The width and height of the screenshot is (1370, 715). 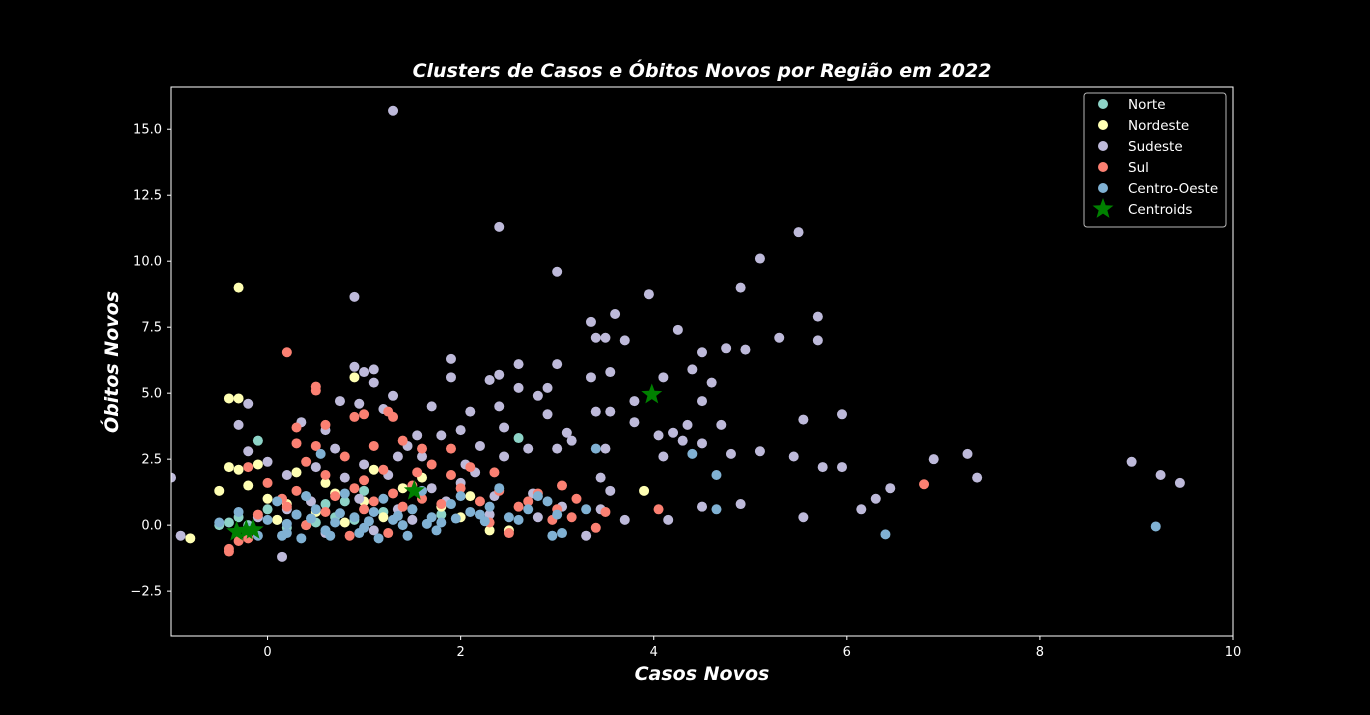 I want to click on y-tick-label: 15.0, so click(x=147, y=130).